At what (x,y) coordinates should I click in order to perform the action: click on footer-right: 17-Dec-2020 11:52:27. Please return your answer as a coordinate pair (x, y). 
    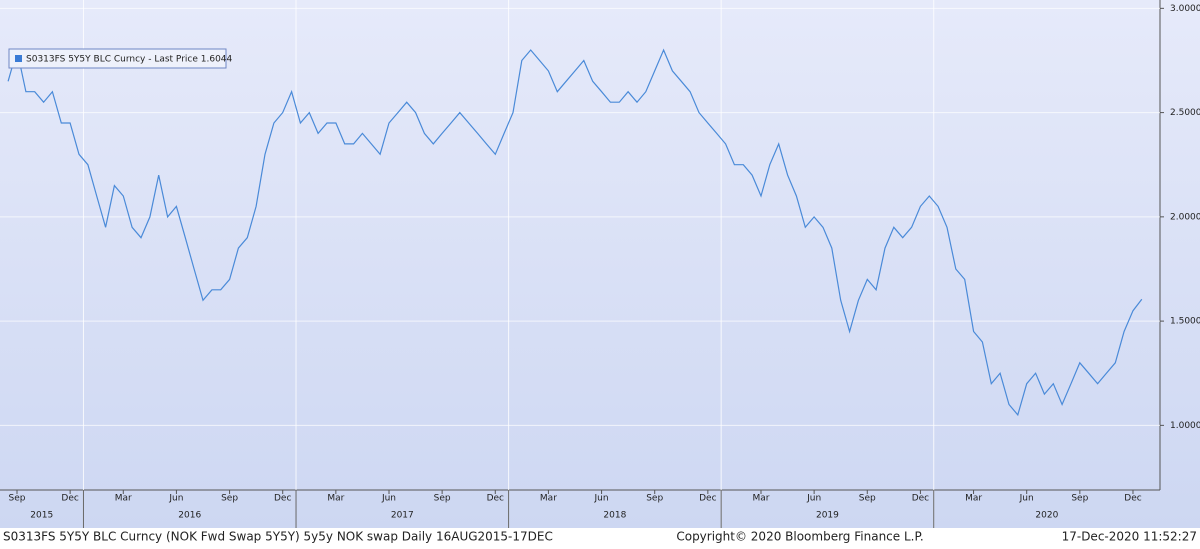
    Looking at the image, I should click on (1129, 537).